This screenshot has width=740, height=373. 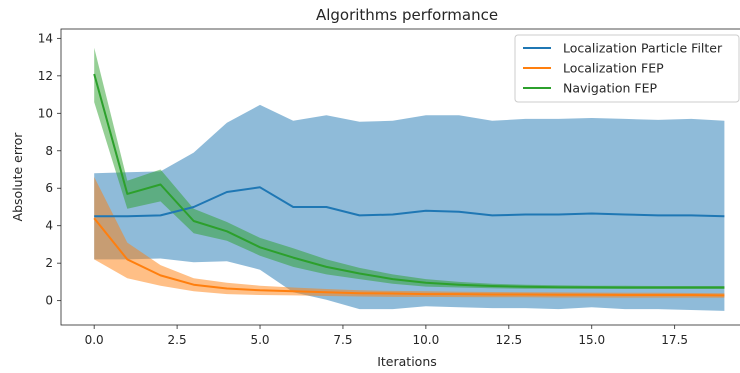 I want to click on y-axis-label: Absolute error, so click(x=17, y=177).